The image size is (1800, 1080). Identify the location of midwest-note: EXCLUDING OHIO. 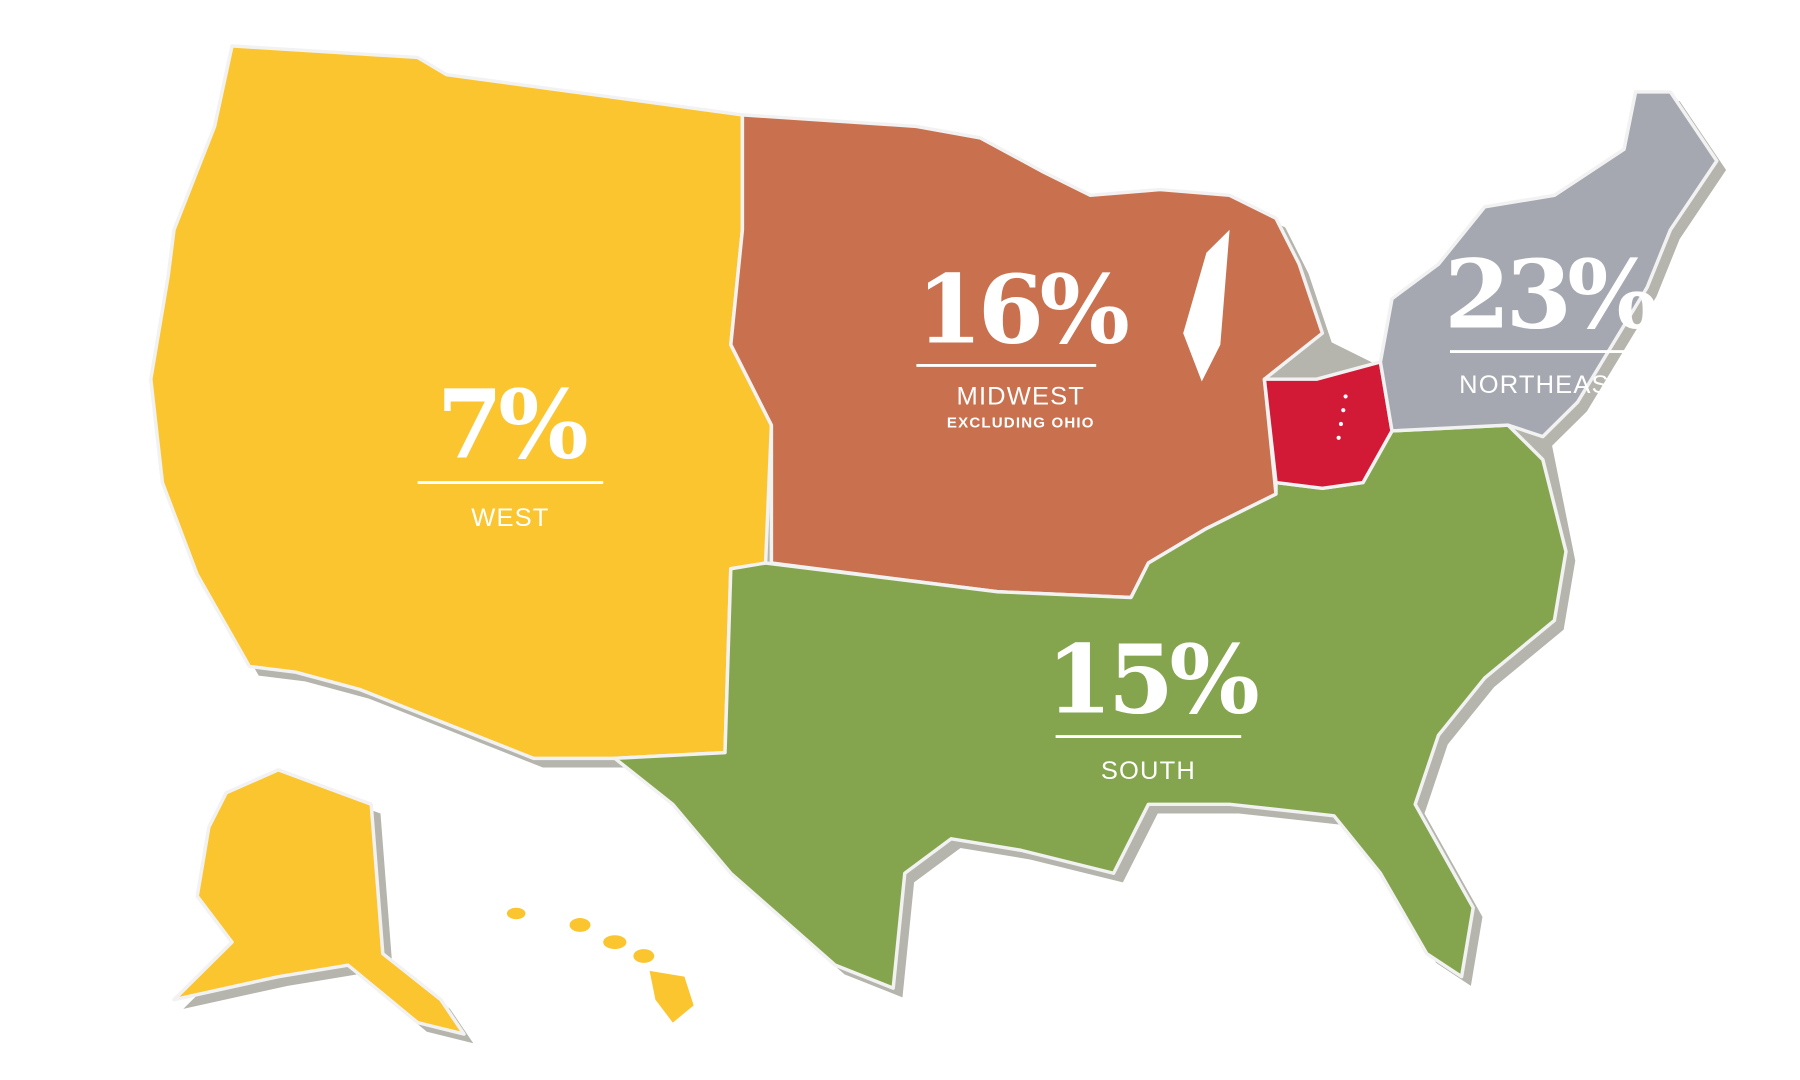
(1021, 422).